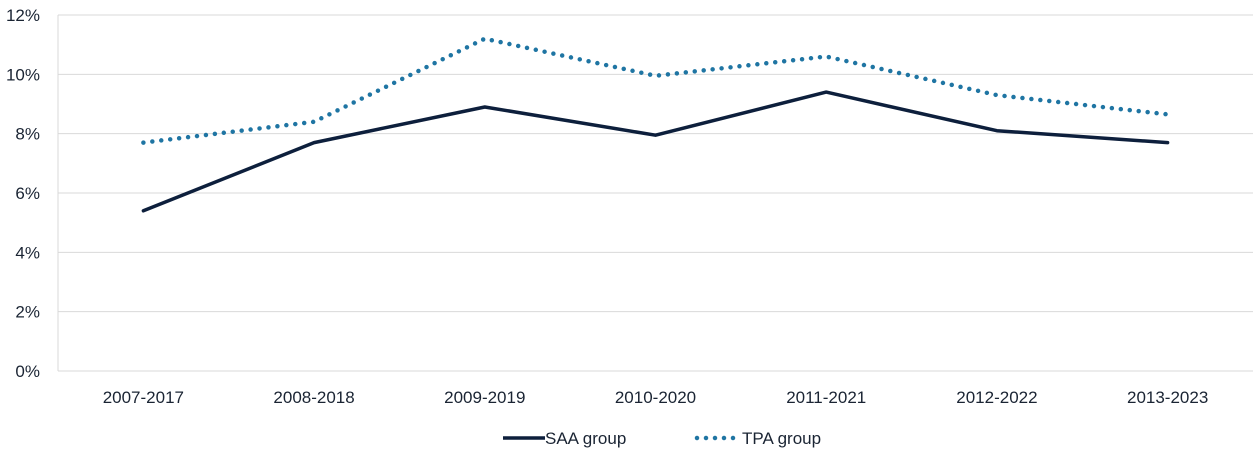 The width and height of the screenshot is (1260, 453). Describe the element at coordinates (27, 252) in the screenshot. I see `y-tick-label: 4%` at that location.